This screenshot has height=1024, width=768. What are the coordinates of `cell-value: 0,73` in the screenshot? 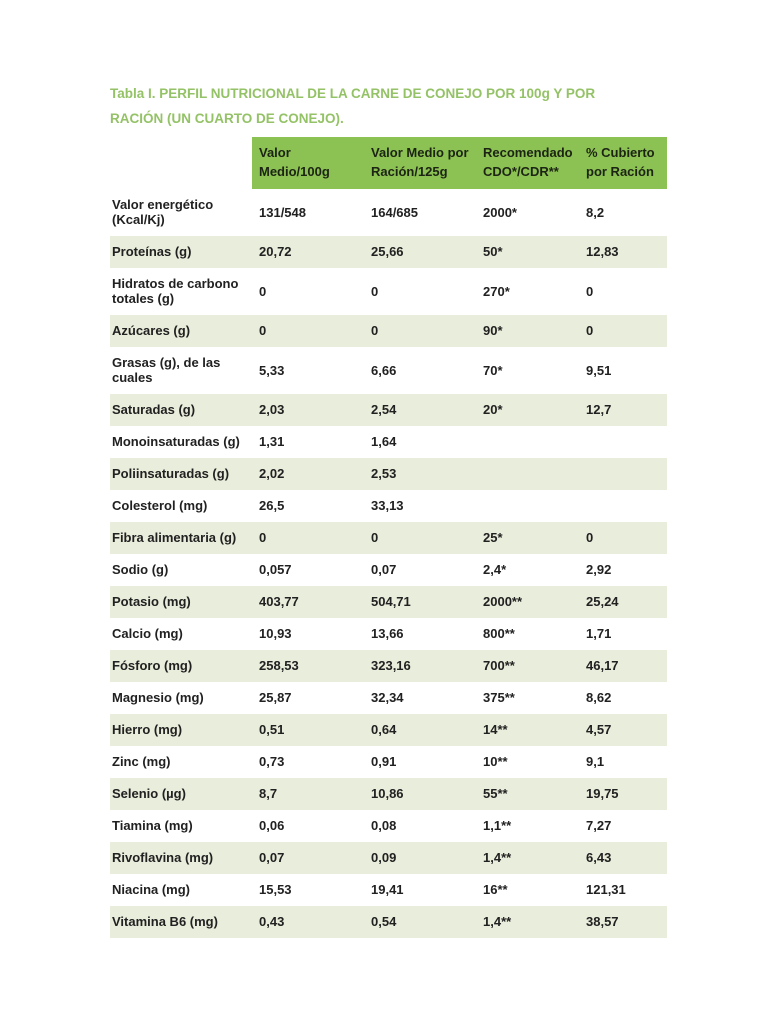 It's located at (272, 761).